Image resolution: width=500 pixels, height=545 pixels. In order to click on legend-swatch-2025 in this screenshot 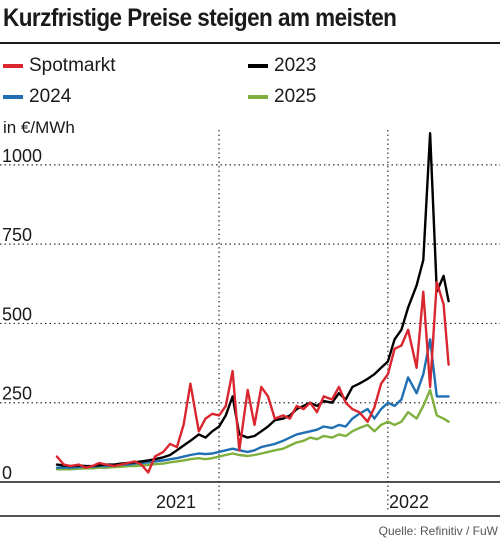, I will do `click(258, 97)`.